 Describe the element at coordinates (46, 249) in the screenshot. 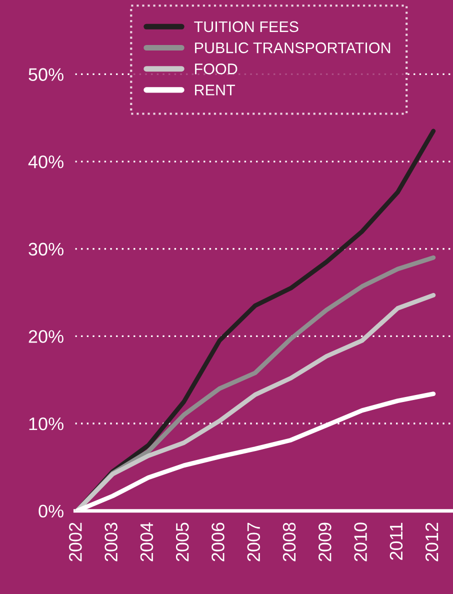

I see `y-tick-label: 30%` at that location.